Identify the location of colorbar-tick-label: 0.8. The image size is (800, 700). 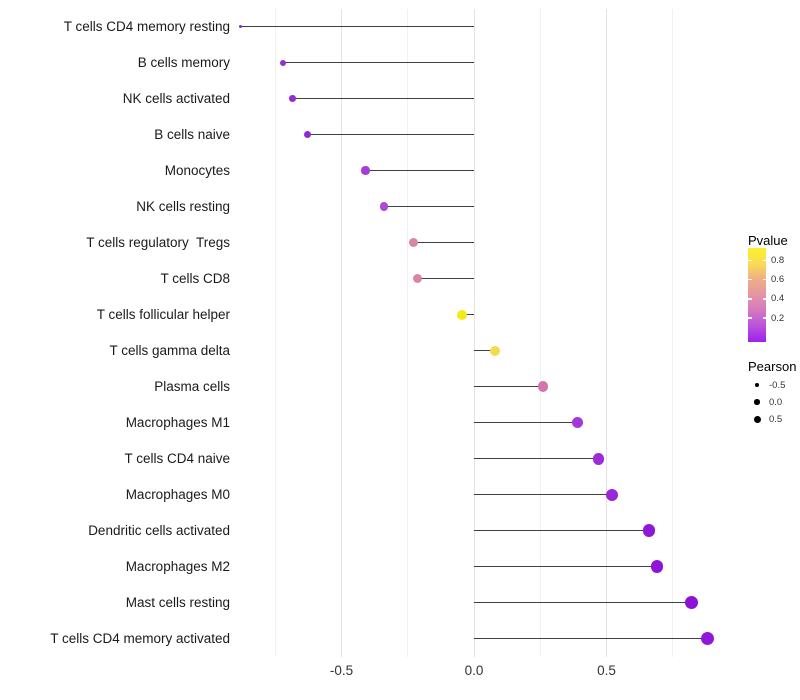
(778, 260).